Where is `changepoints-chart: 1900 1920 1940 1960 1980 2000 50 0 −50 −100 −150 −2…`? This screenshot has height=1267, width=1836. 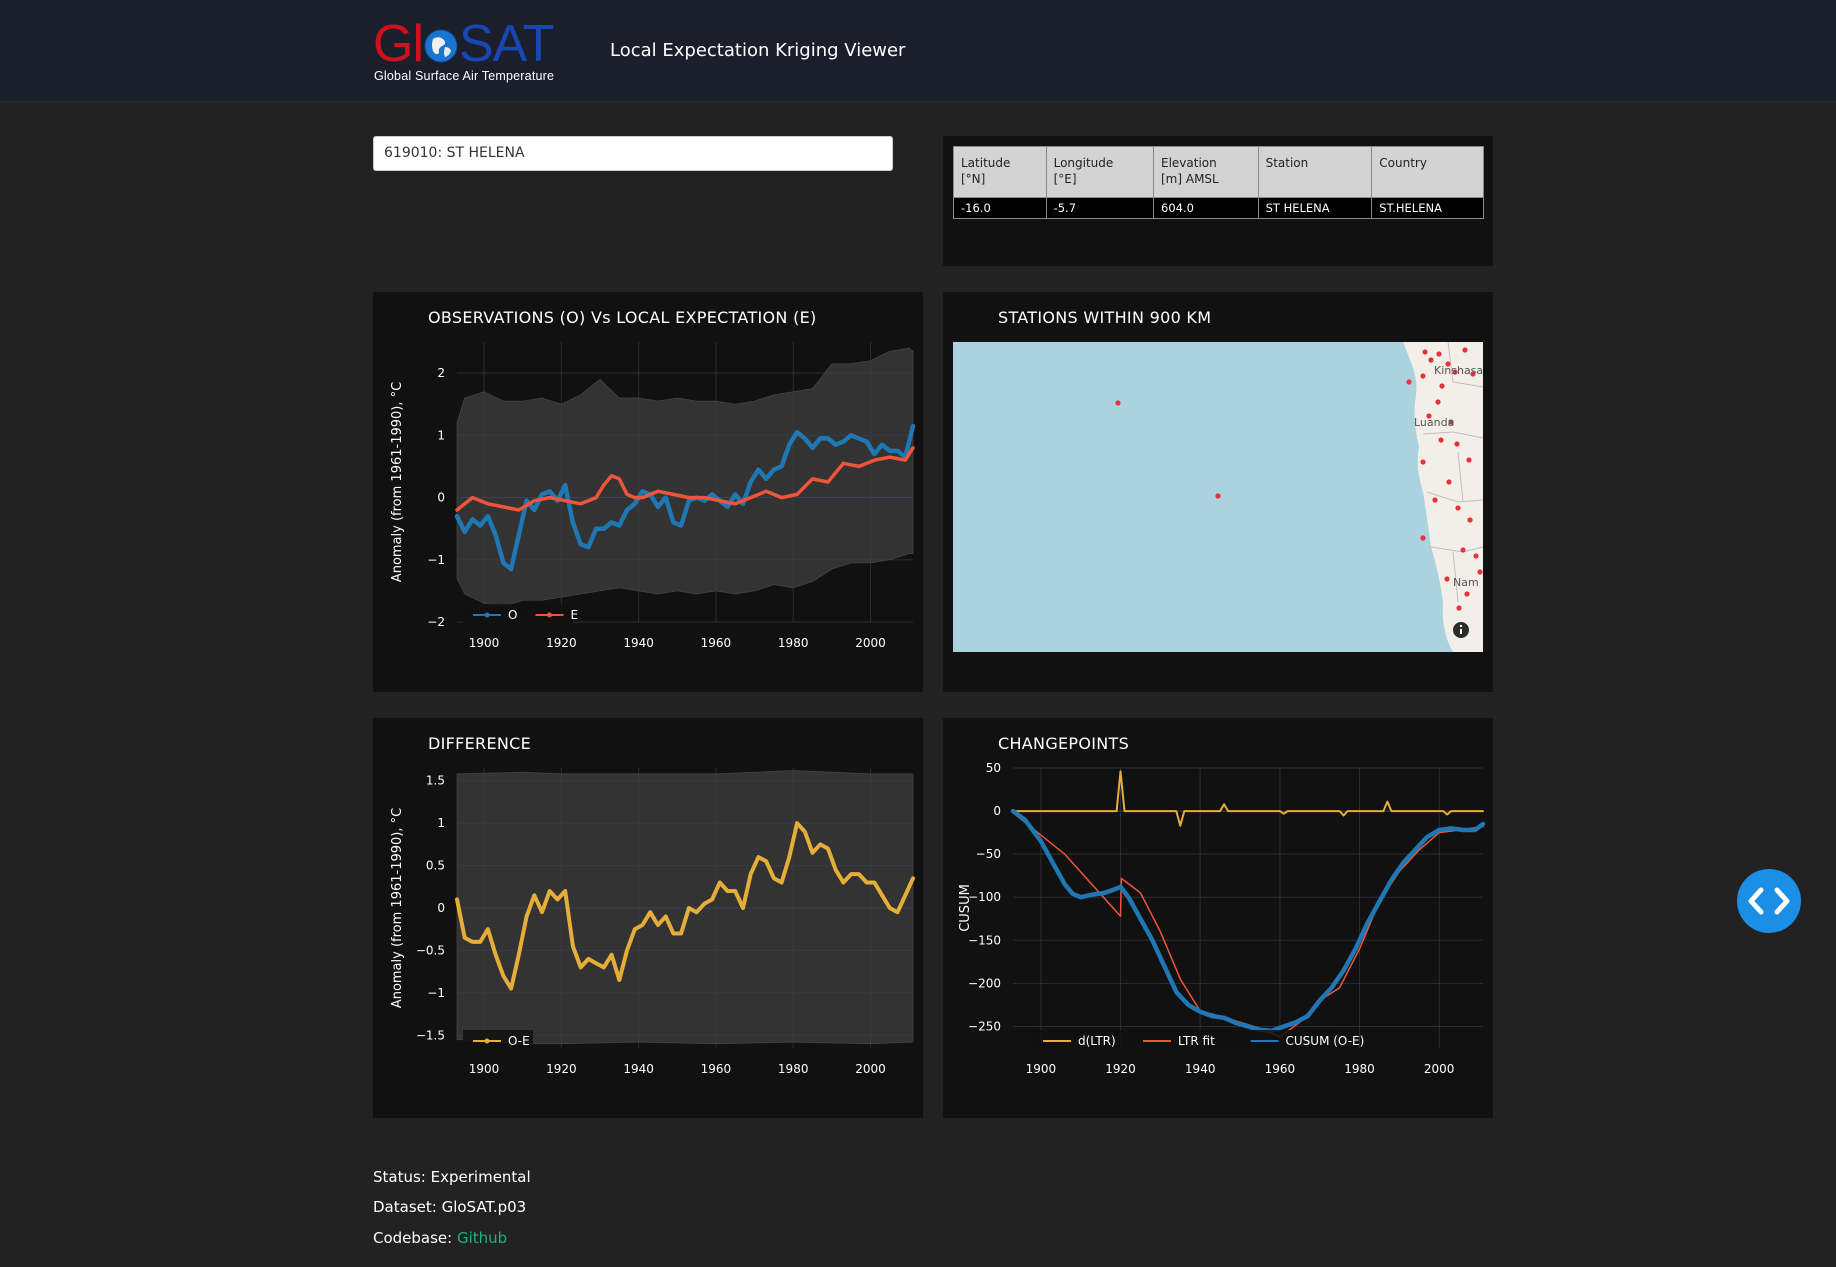
changepoints-chart: 1900 1920 1940 1960 1980 2000 50 0 −50 −100 −150 −2… is located at coordinates (1218, 918).